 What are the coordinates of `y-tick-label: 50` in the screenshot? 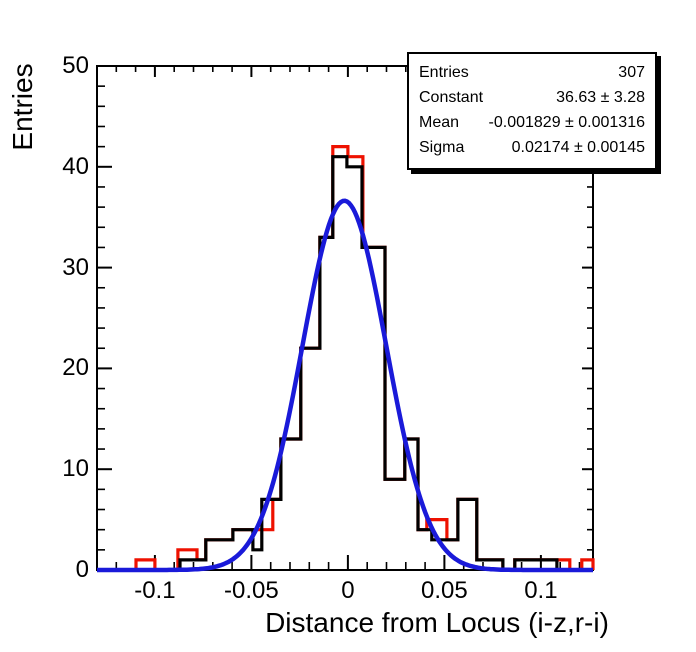 It's located at (75, 65).